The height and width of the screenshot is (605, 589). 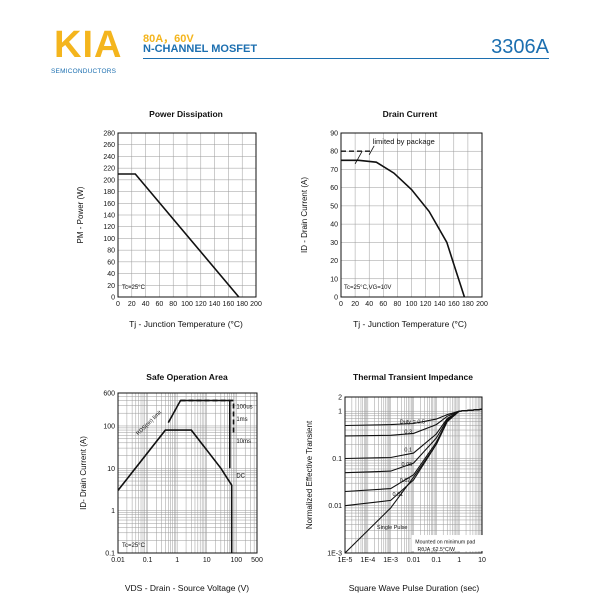 I want to click on duty-label: Duty = 0.5, so click(x=412, y=422).